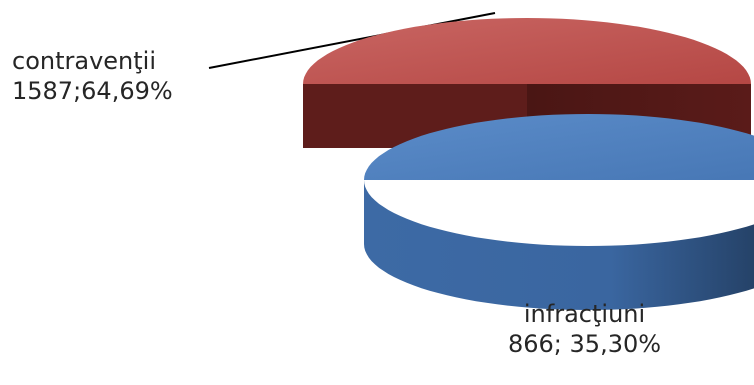  Describe the element at coordinates (584, 314) in the screenshot. I see `data-label-infractiuni-name: infracţiuni` at that location.